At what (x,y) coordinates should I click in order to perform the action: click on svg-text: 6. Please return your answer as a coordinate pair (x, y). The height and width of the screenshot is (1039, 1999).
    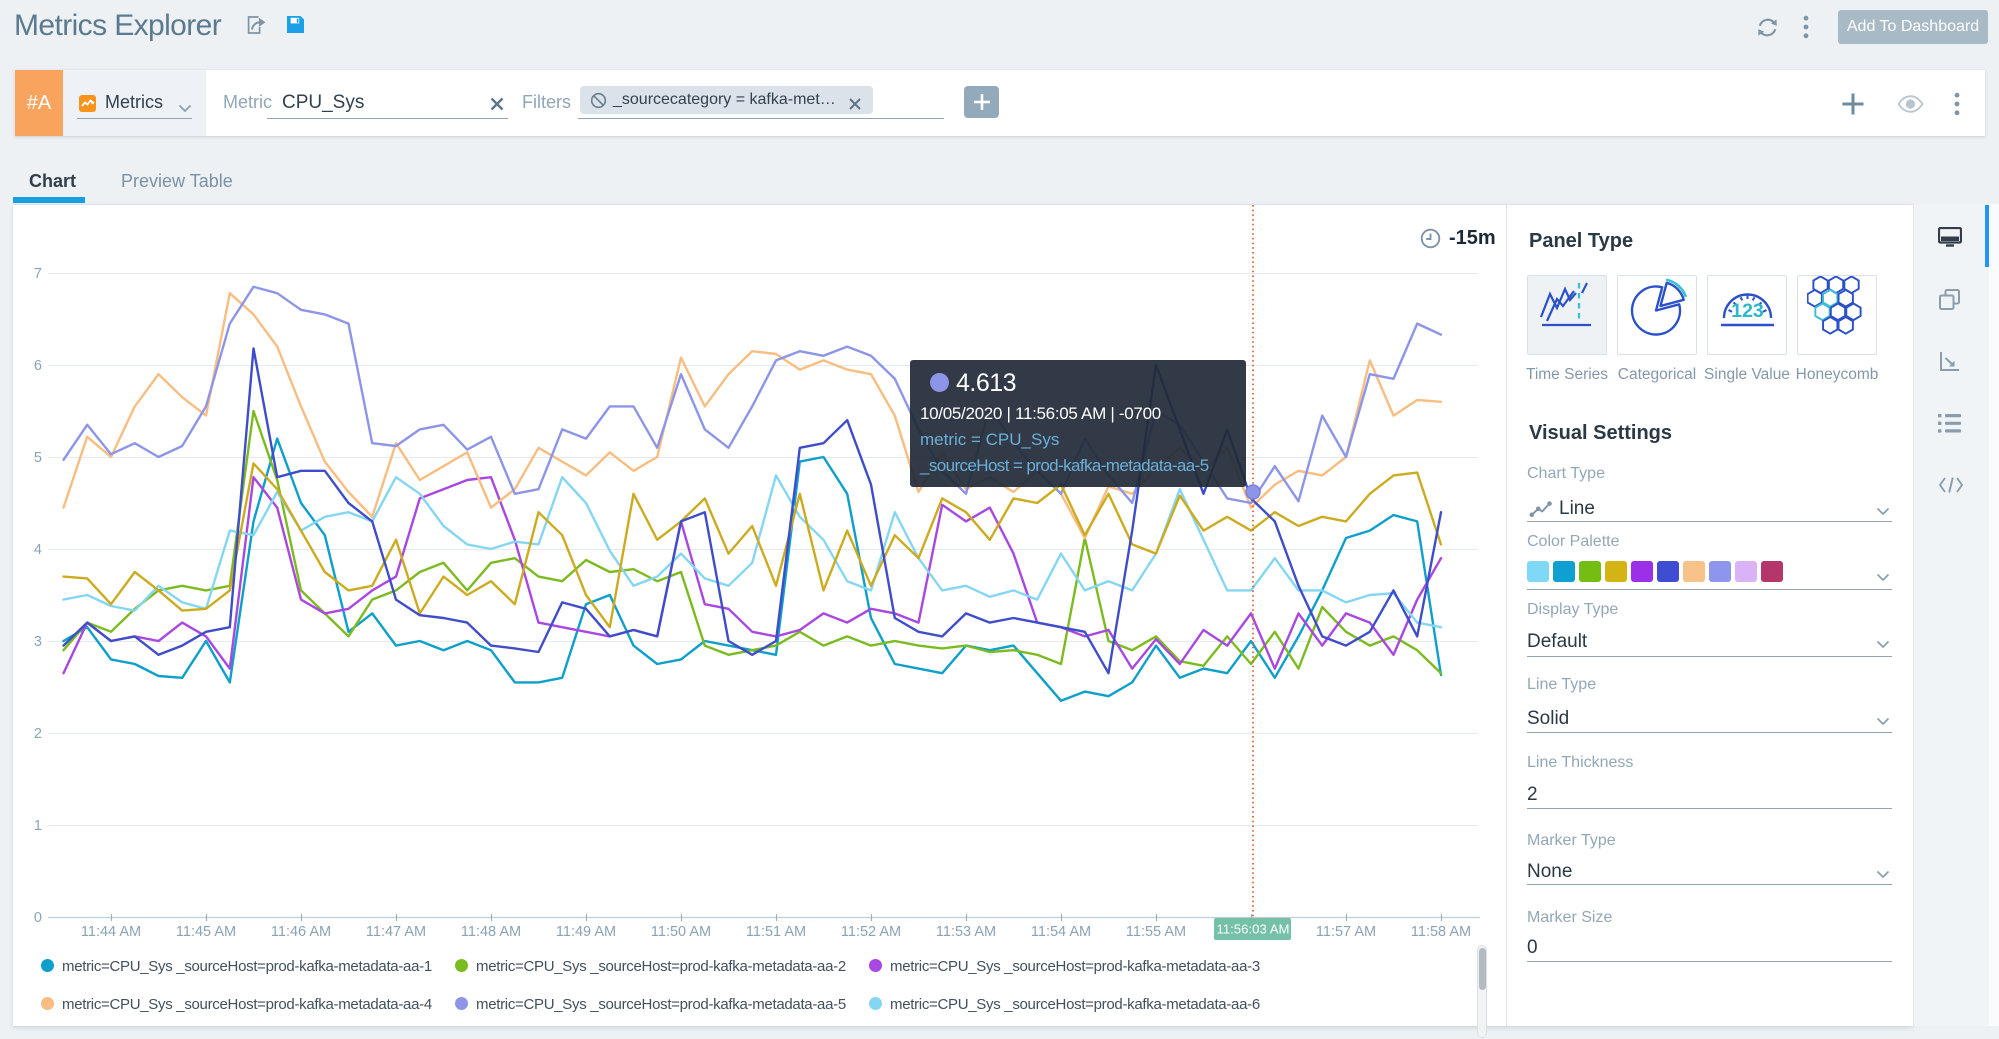
    Looking at the image, I should click on (38, 366).